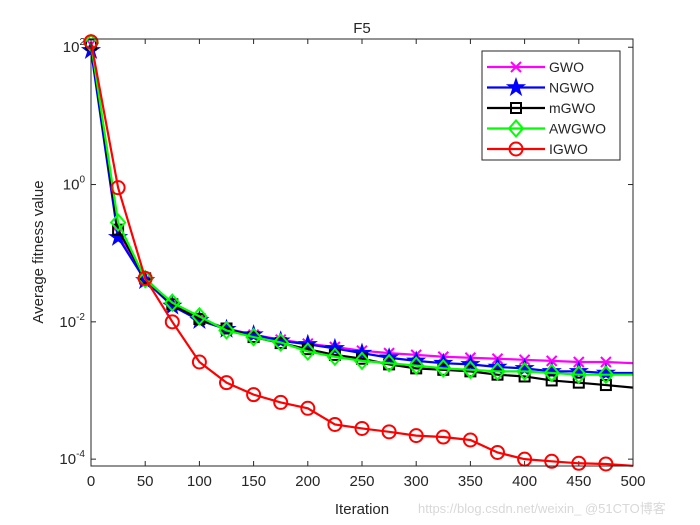  What do you see at coordinates (542, 508) in the screenshot?
I see `watermark: https://blog.csdn.net/weixin_ @51CTO博客` at bounding box center [542, 508].